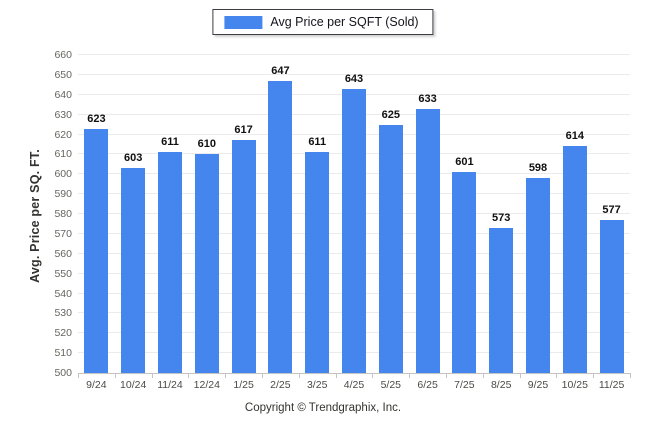  What do you see at coordinates (538, 168) in the screenshot?
I see `bar-value-label: 598` at bounding box center [538, 168].